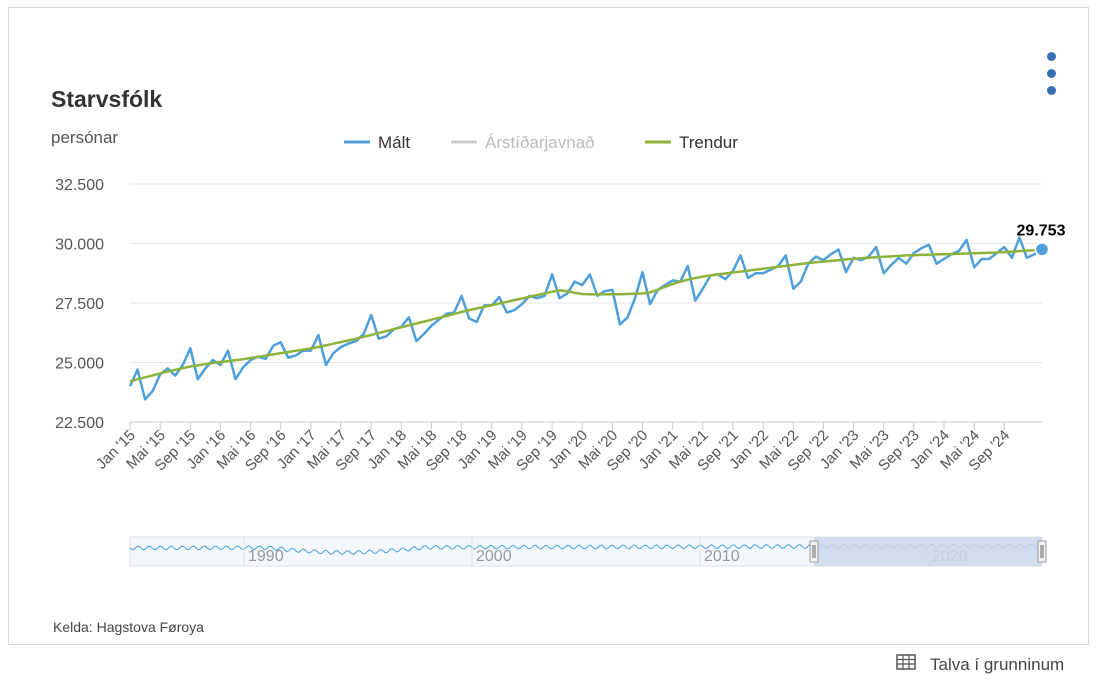 The width and height of the screenshot is (1100, 692). Describe the element at coordinates (79, 304) in the screenshot. I see `y-tick-label: 27.500` at that location.